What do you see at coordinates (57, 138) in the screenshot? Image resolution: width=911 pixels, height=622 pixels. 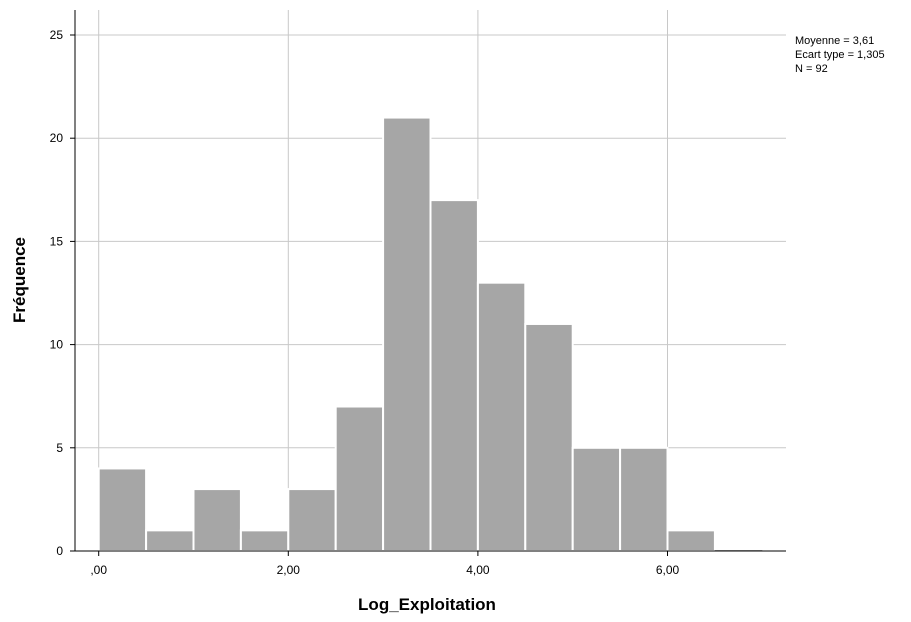 I see `y-tick-label: 20` at bounding box center [57, 138].